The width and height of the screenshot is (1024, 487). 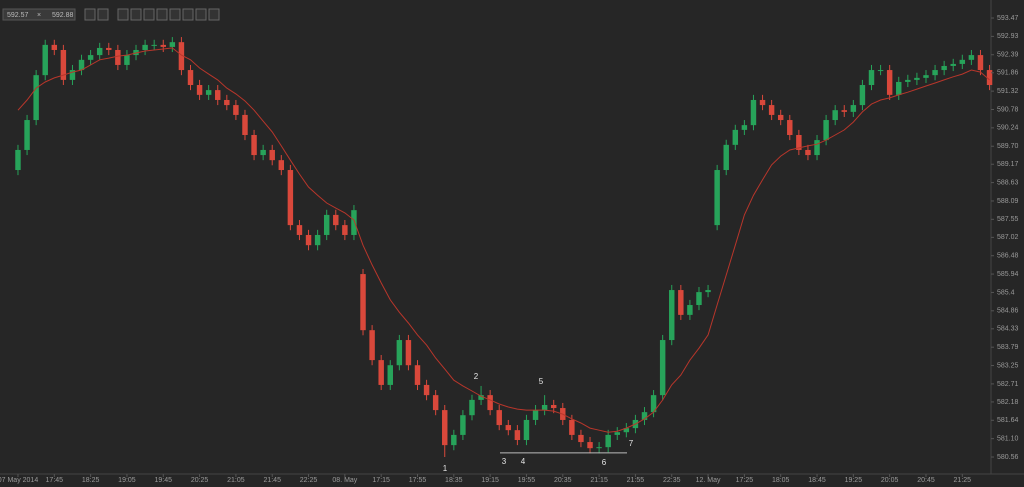 I want to click on x-tick-label: 08. May, so click(x=344, y=480).